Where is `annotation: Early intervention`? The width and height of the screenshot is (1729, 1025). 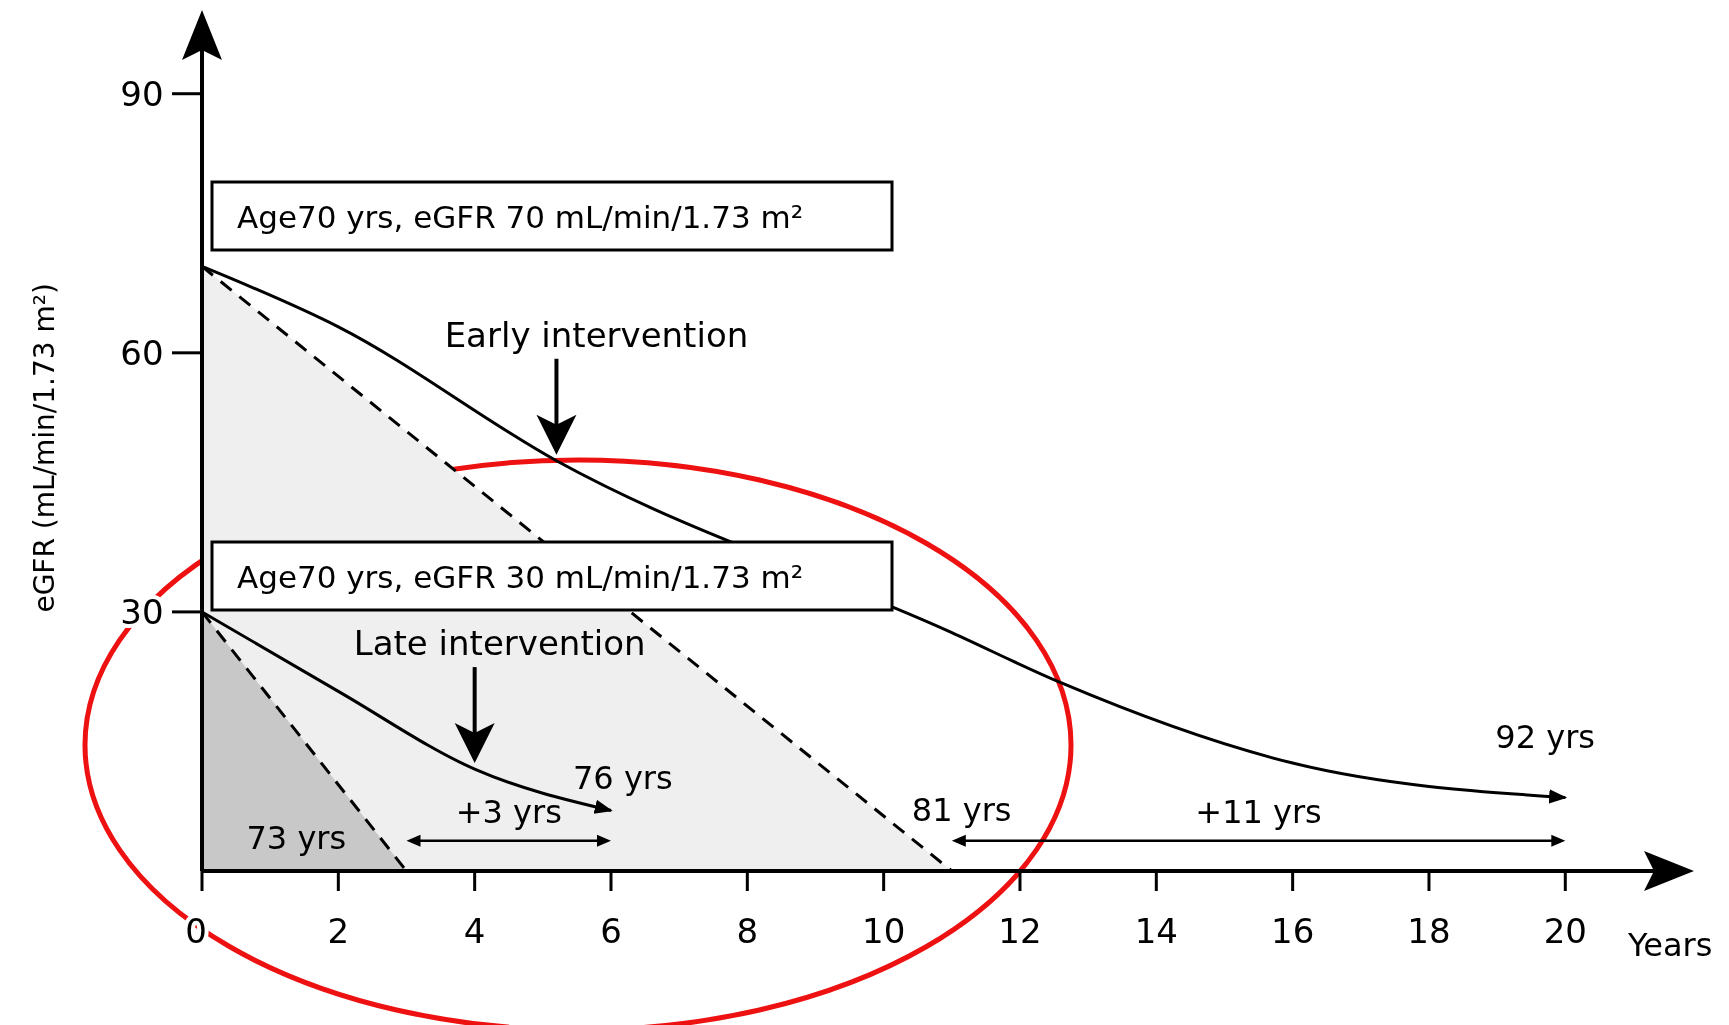 annotation: Early intervention is located at coordinates (596, 334).